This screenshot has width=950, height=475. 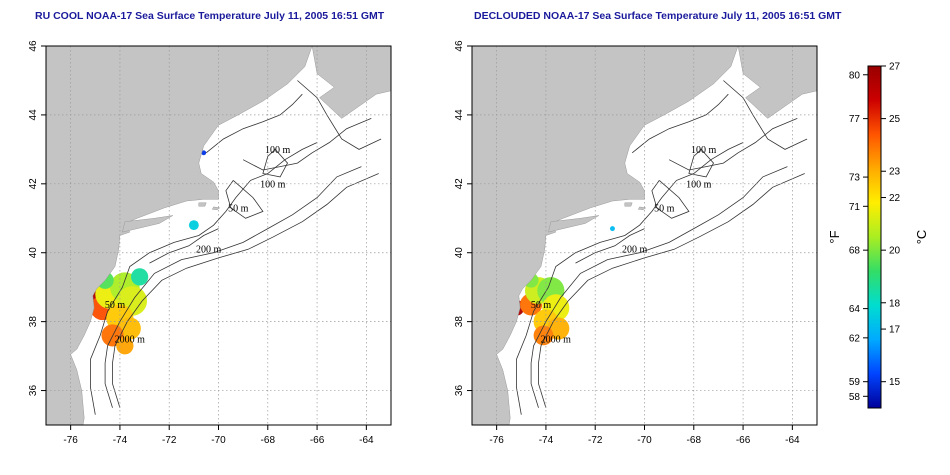 I want to click on celsius-tick-label: 15, so click(x=895, y=382).